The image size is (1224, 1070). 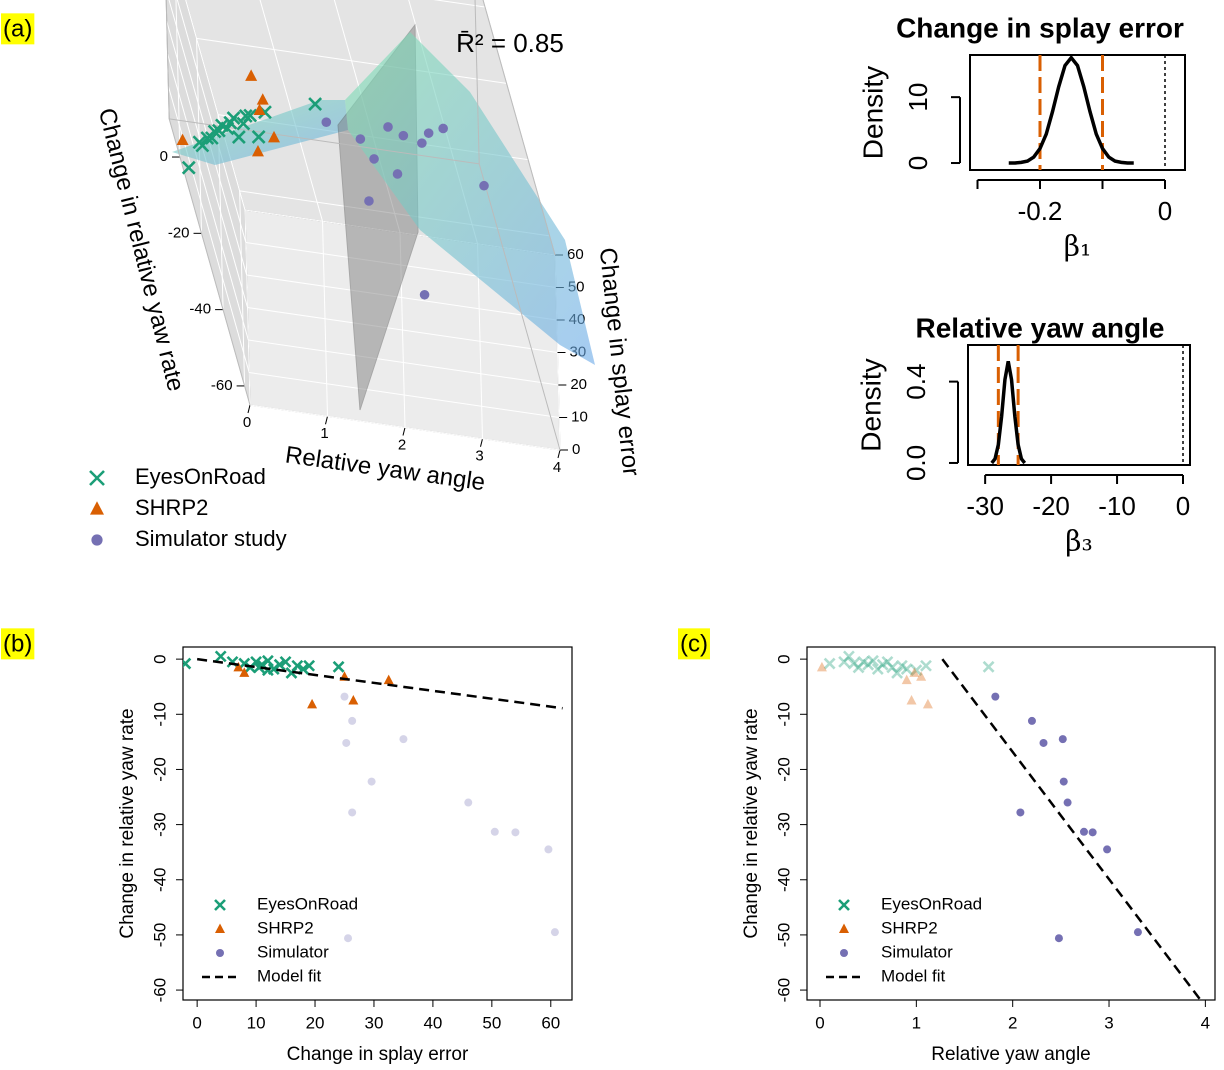 What do you see at coordinates (200, 476) in the screenshot?
I see `legend-label: EyesOnRoad` at bounding box center [200, 476].